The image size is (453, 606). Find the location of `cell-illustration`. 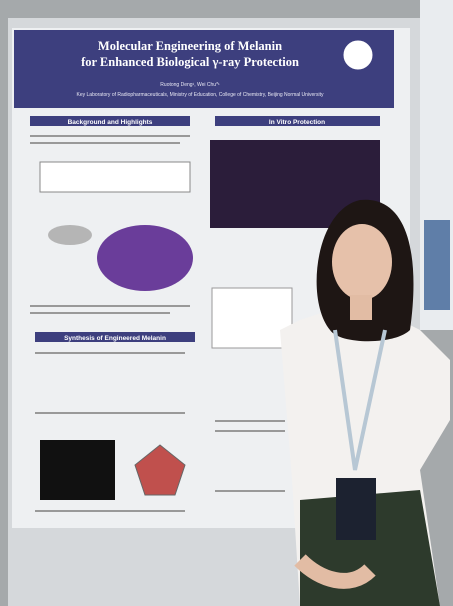

cell-illustration is located at coordinates (145, 258).